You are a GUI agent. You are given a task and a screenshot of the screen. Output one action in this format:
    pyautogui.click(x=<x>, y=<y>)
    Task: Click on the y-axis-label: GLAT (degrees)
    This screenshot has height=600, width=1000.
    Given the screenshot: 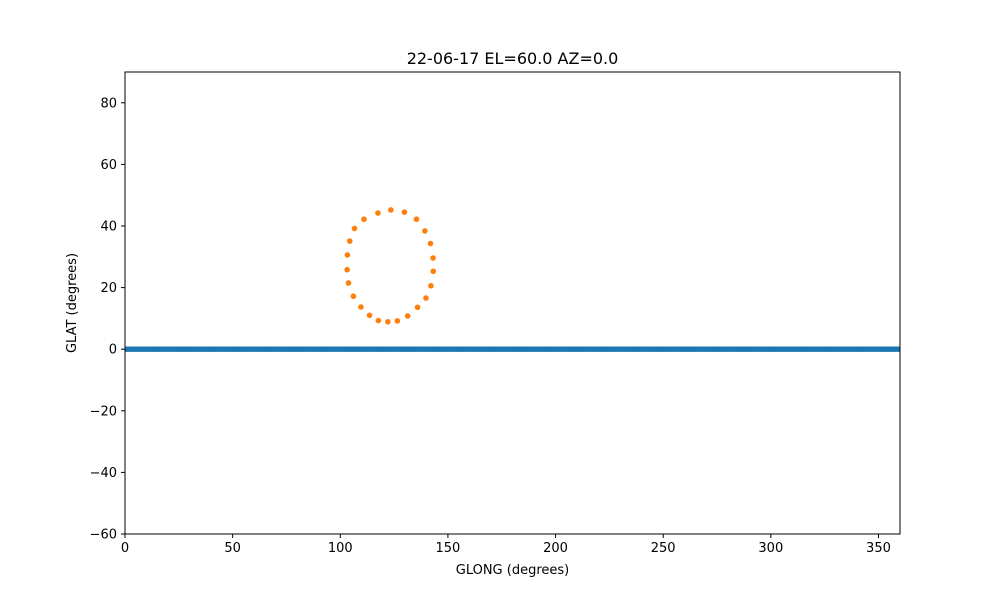 What is the action you would take?
    pyautogui.click(x=72, y=303)
    